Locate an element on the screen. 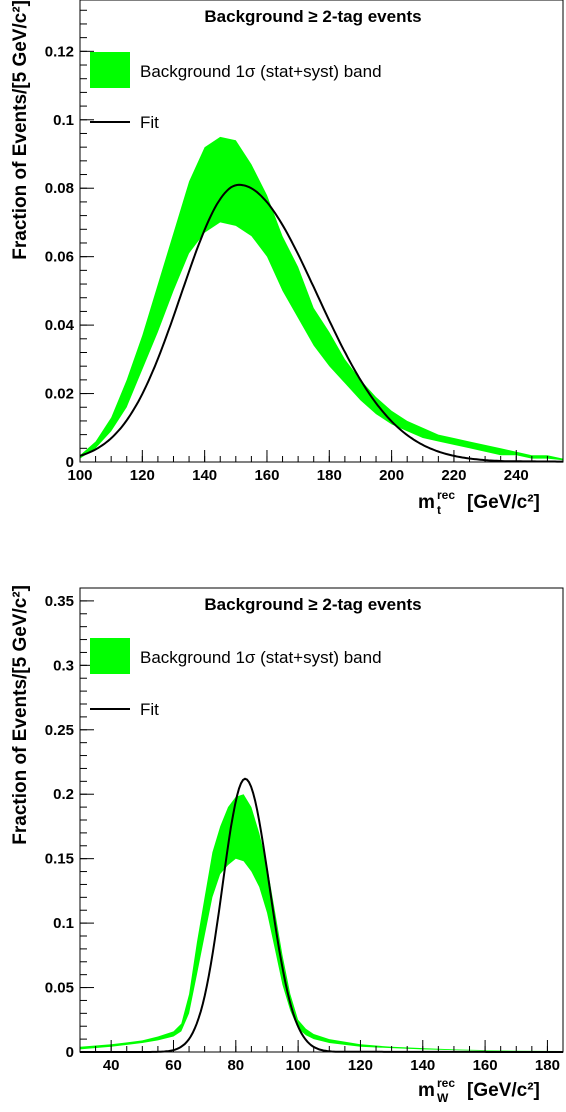 The height and width of the screenshot is (1112, 566). bottom-legend-band-label: Background 1σ (stat+syst) band is located at coordinates (261, 657).